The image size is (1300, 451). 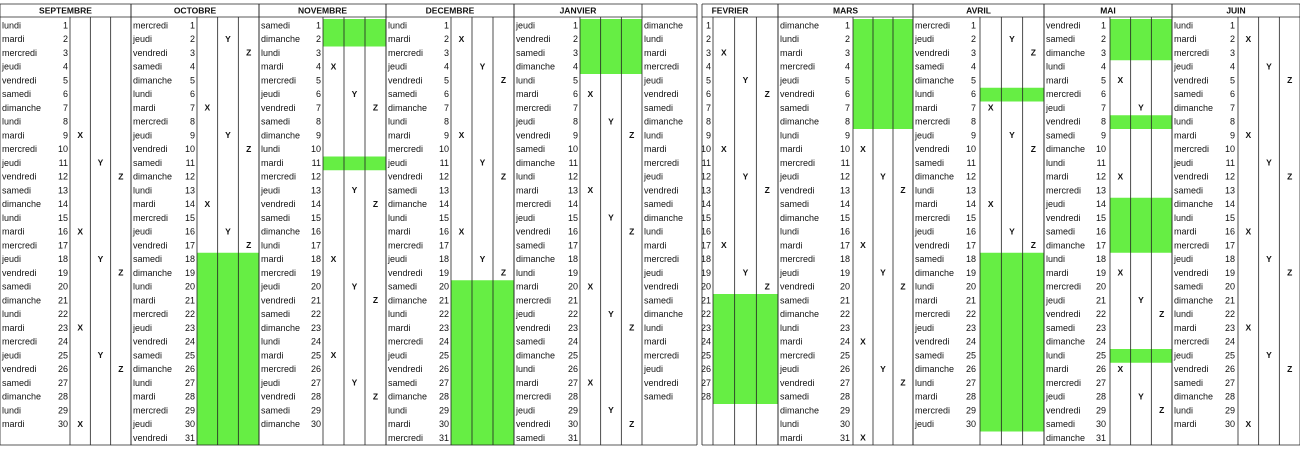 I want to click on day-number: 13, so click(x=444, y=190).